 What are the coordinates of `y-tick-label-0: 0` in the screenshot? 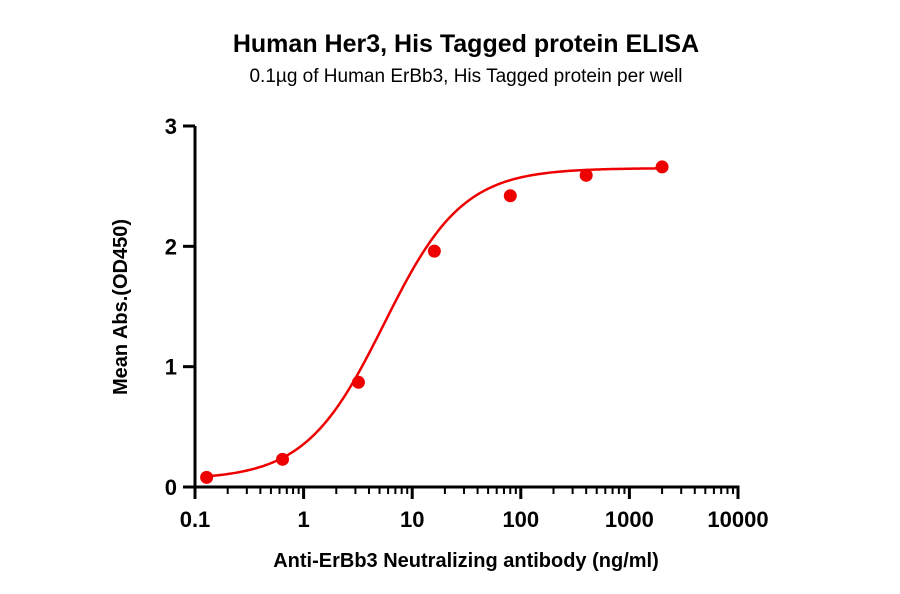 It's located at (171, 487).